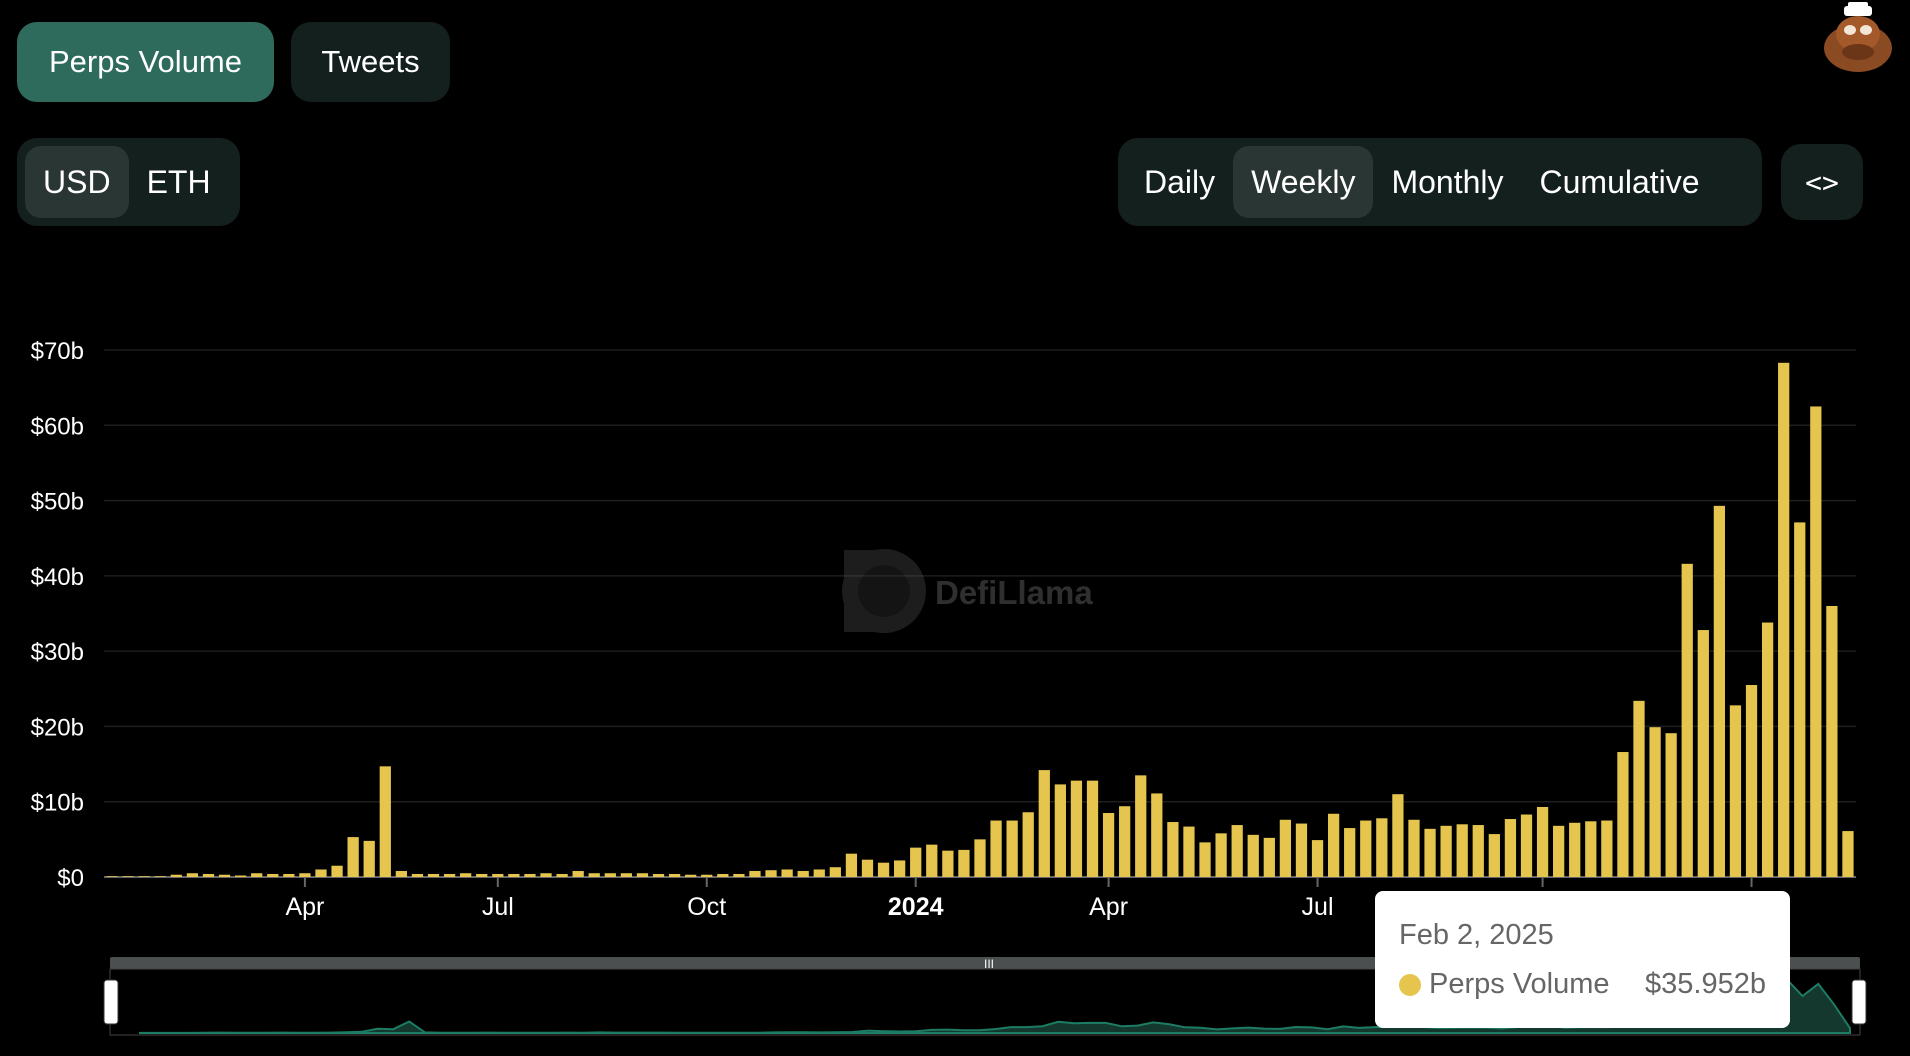  I want to click on cumulative-button: Cumulative, so click(1619, 181).